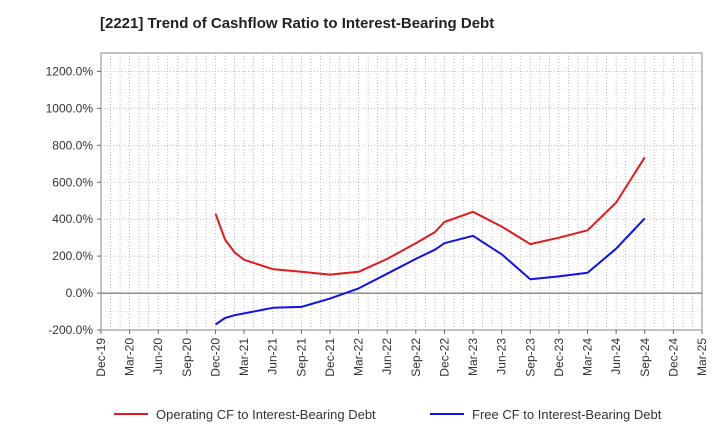 This screenshot has height=440, width=720. I want to click on x-tick-label: Dec-21, so click(330, 357).